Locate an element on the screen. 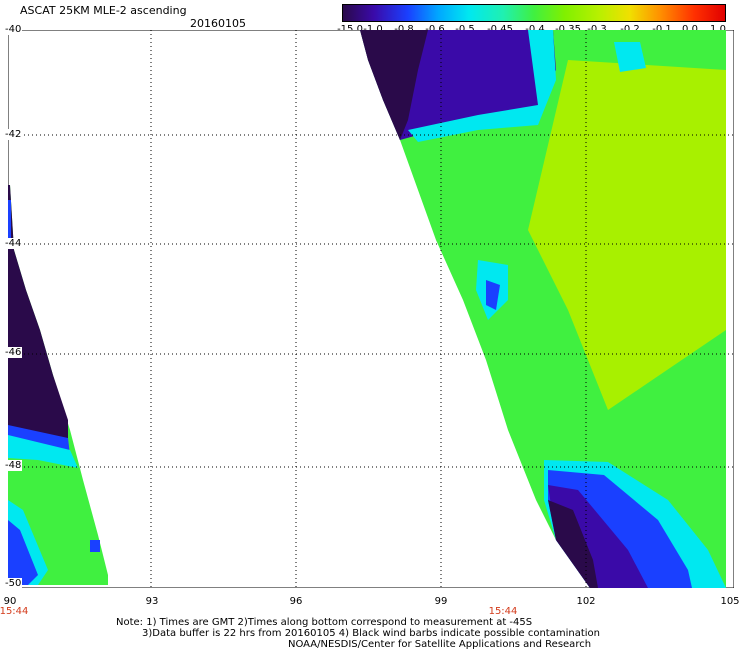  lon-label: 96 is located at coordinates (296, 601).